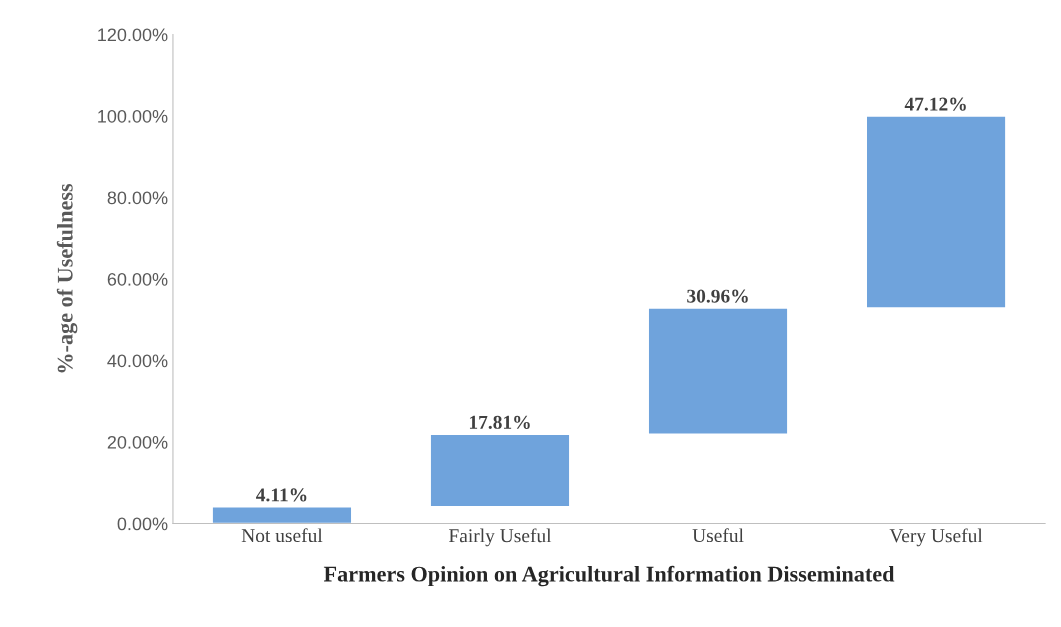  I want to click on data-label: 30.96%, so click(717, 296).